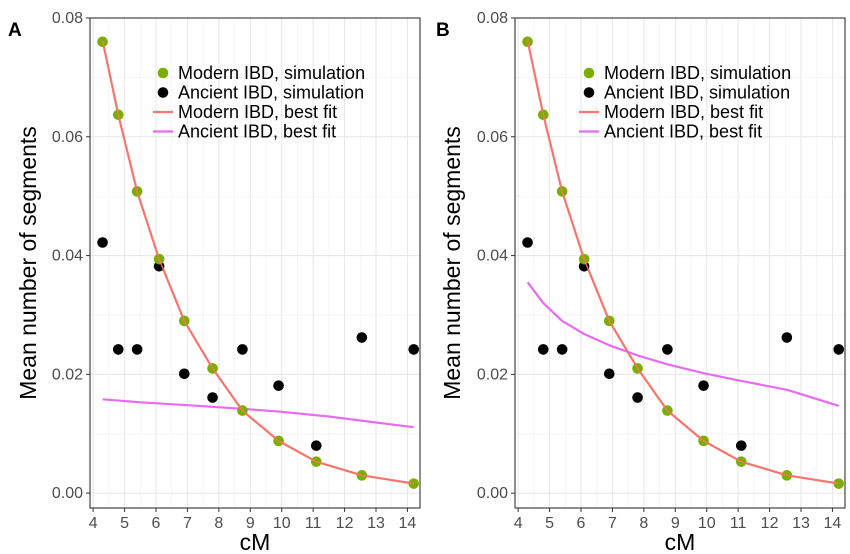 Image resolution: width=850 pixels, height=554 pixels. What do you see at coordinates (15, 30) in the screenshot?
I see `panel-letter: A` at bounding box center [15, 30].